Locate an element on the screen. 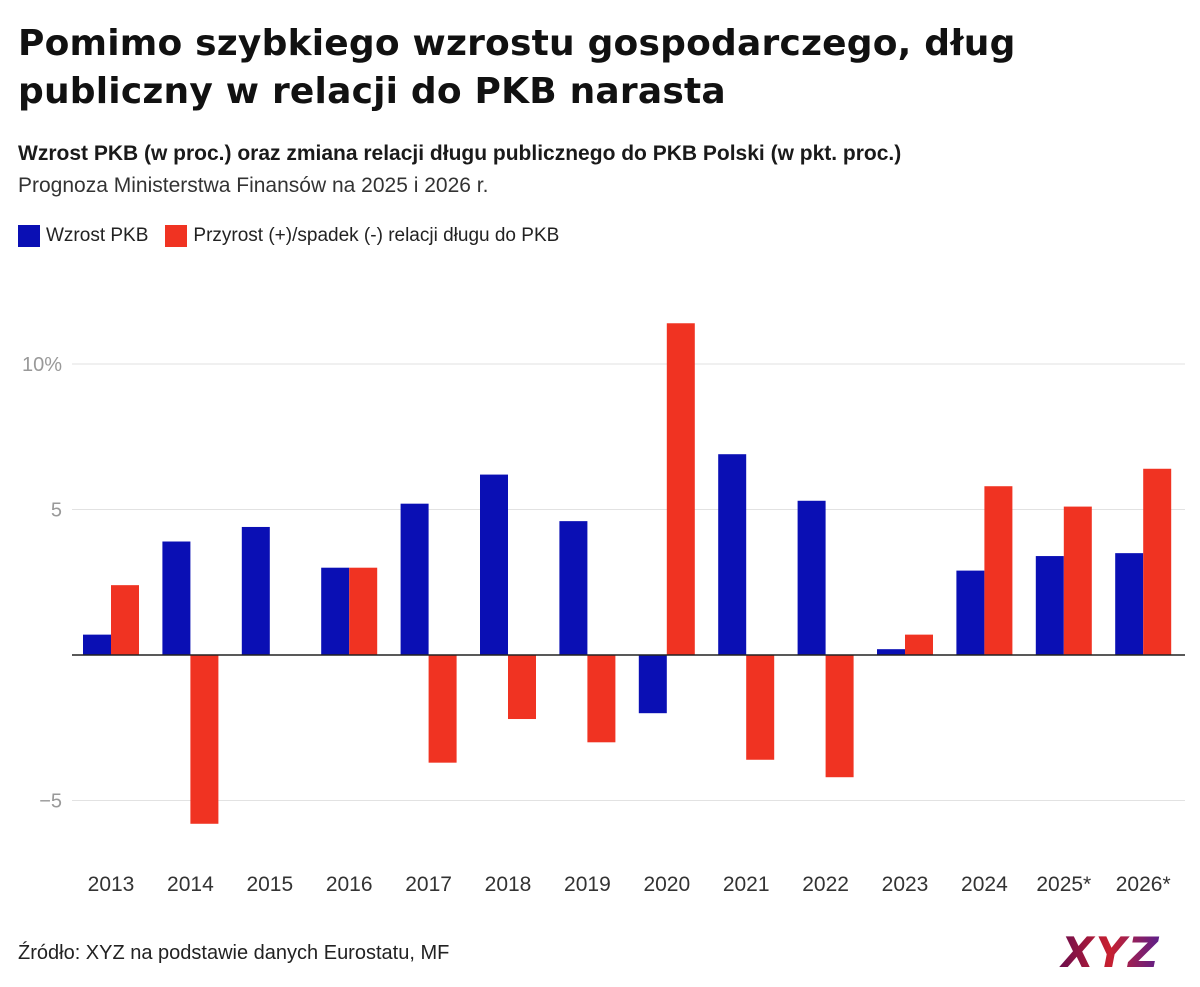 This screenshot has width=1200, height=987. x-tick-label: 2024 is located at coordinates (984, 884).